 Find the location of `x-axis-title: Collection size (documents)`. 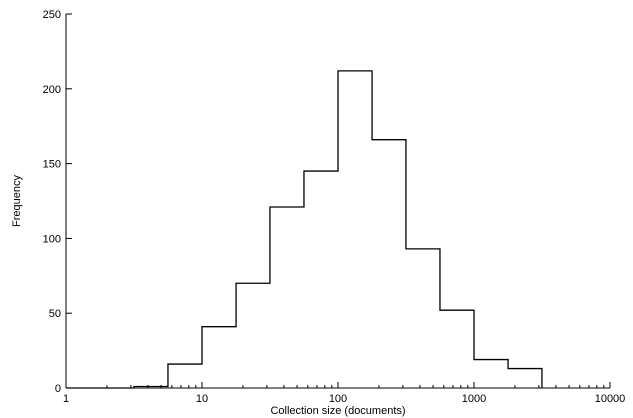

x-axis-title: Collection size (documents) is located at coordinates (337, 411).